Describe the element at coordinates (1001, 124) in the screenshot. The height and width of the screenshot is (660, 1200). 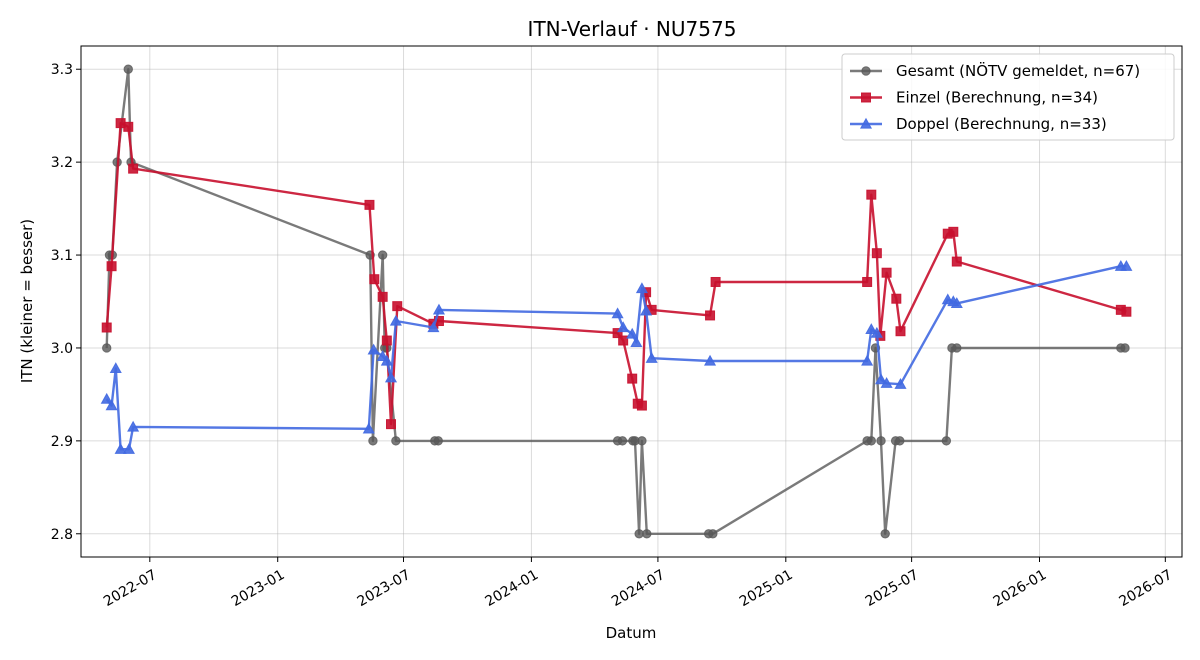
I see `legend-label: Doppel (Berechnung, n=33)` at that location.